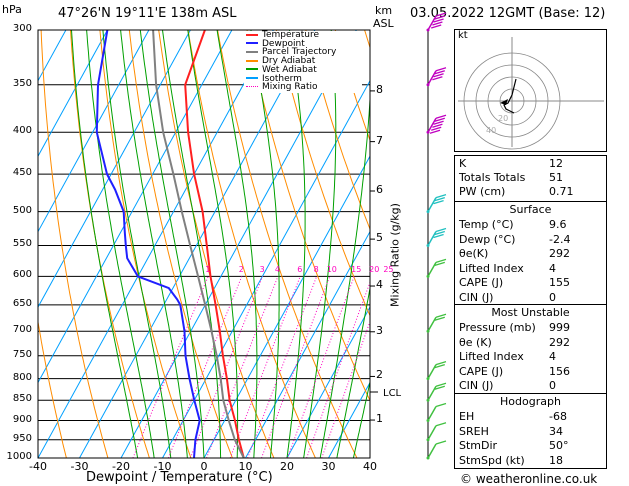 Image resolution: width=629 pixels, height=486 pixels. I want to click on legend-item: Isotherm, so click(274, 78).